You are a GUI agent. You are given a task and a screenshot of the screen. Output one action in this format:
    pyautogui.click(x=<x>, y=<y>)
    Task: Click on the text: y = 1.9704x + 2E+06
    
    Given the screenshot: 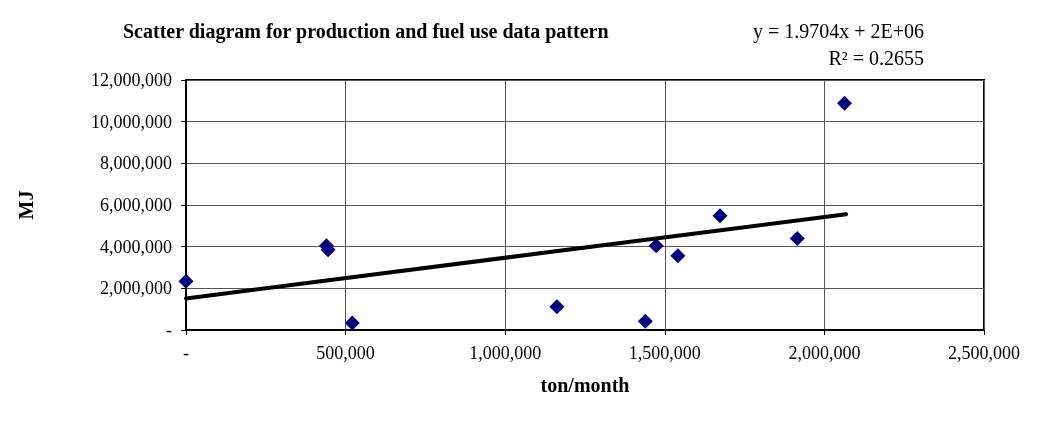 What is the action you would take?
    pyautogui.click(x=838, y=31)
    